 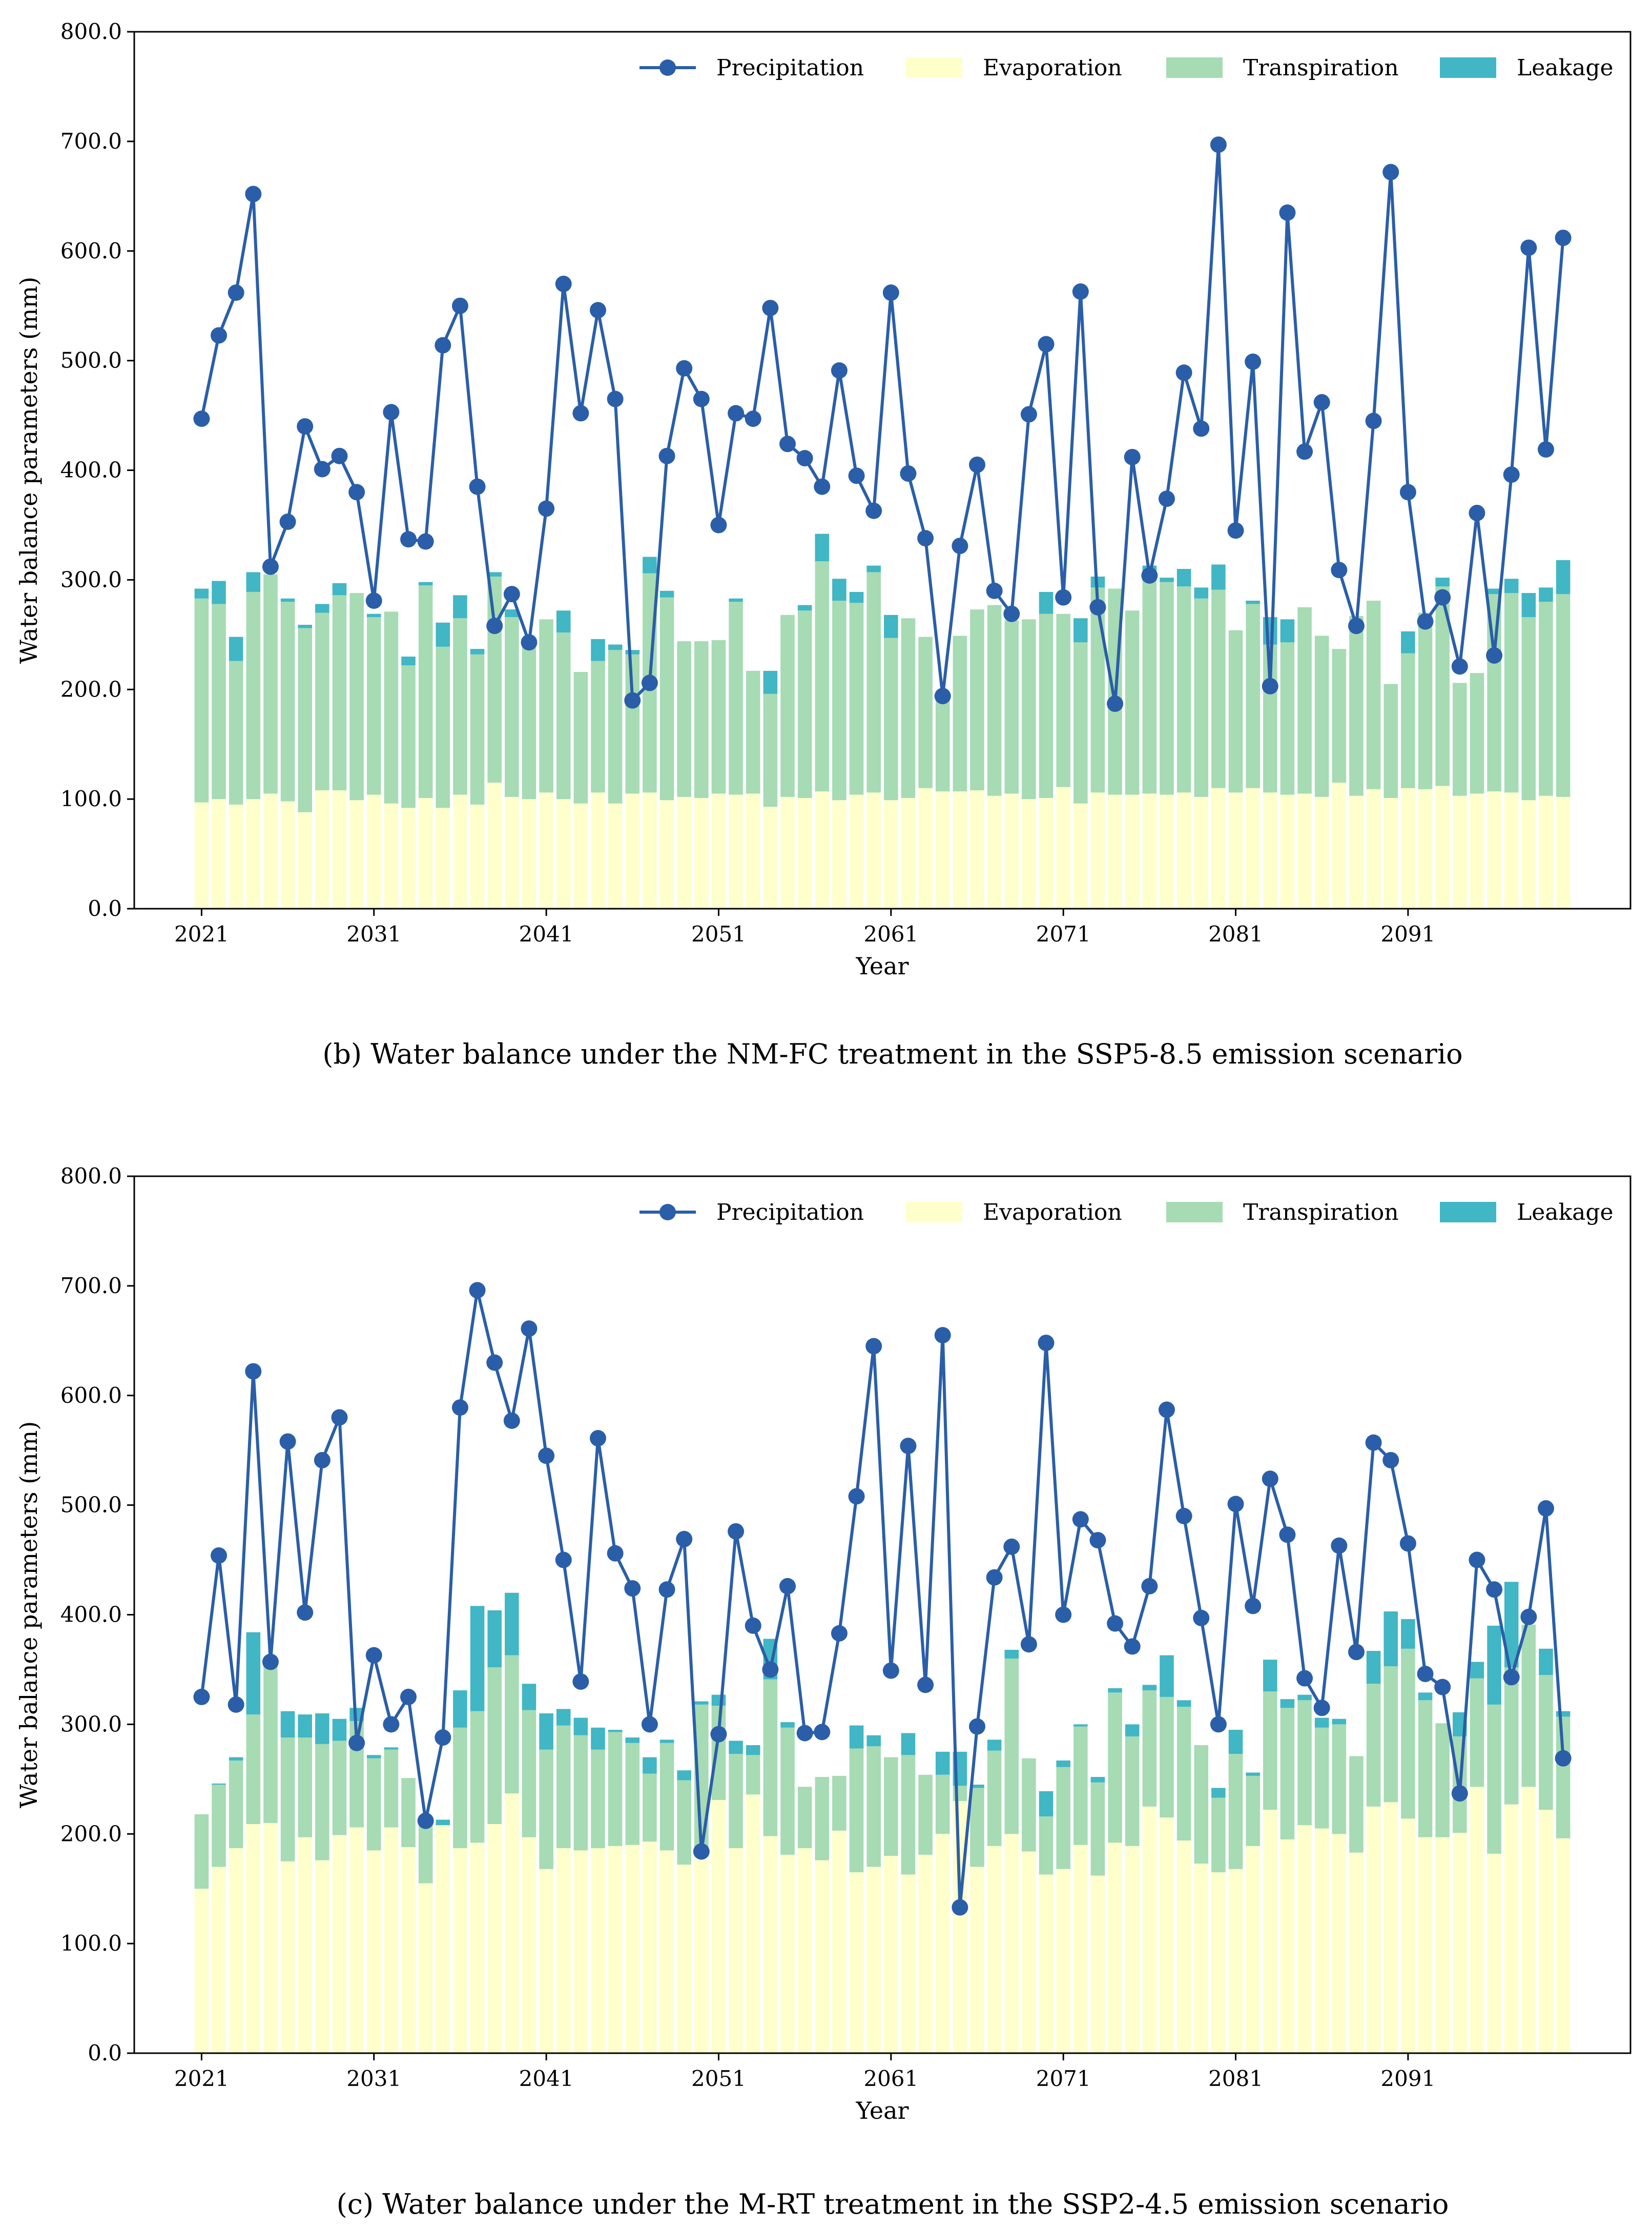 What do you see at coordinates (1425, 1768) in the screenshot?
I see `bar-transpiration-2092` at bounding box center [1425, 1768].